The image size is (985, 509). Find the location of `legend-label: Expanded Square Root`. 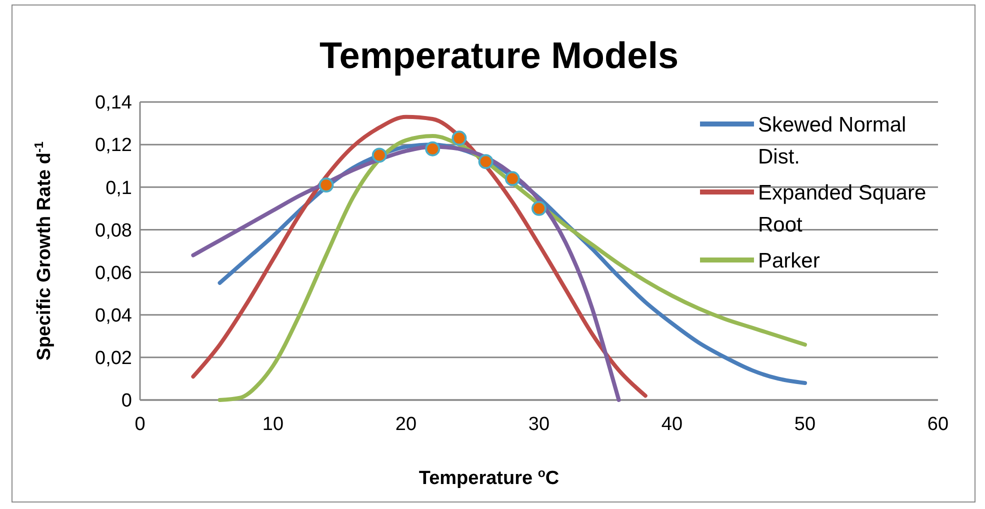

legend-label: Expanded Square Root is located at coordinates (842, 208).